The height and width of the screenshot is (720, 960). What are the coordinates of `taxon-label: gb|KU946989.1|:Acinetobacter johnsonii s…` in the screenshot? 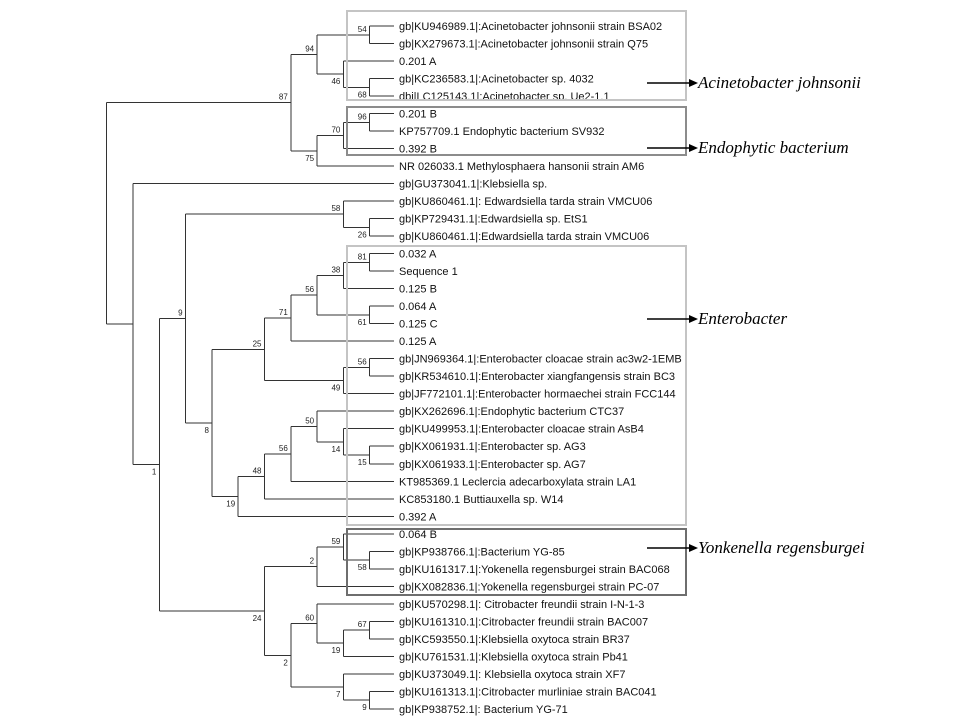 It's located at (530, 27).